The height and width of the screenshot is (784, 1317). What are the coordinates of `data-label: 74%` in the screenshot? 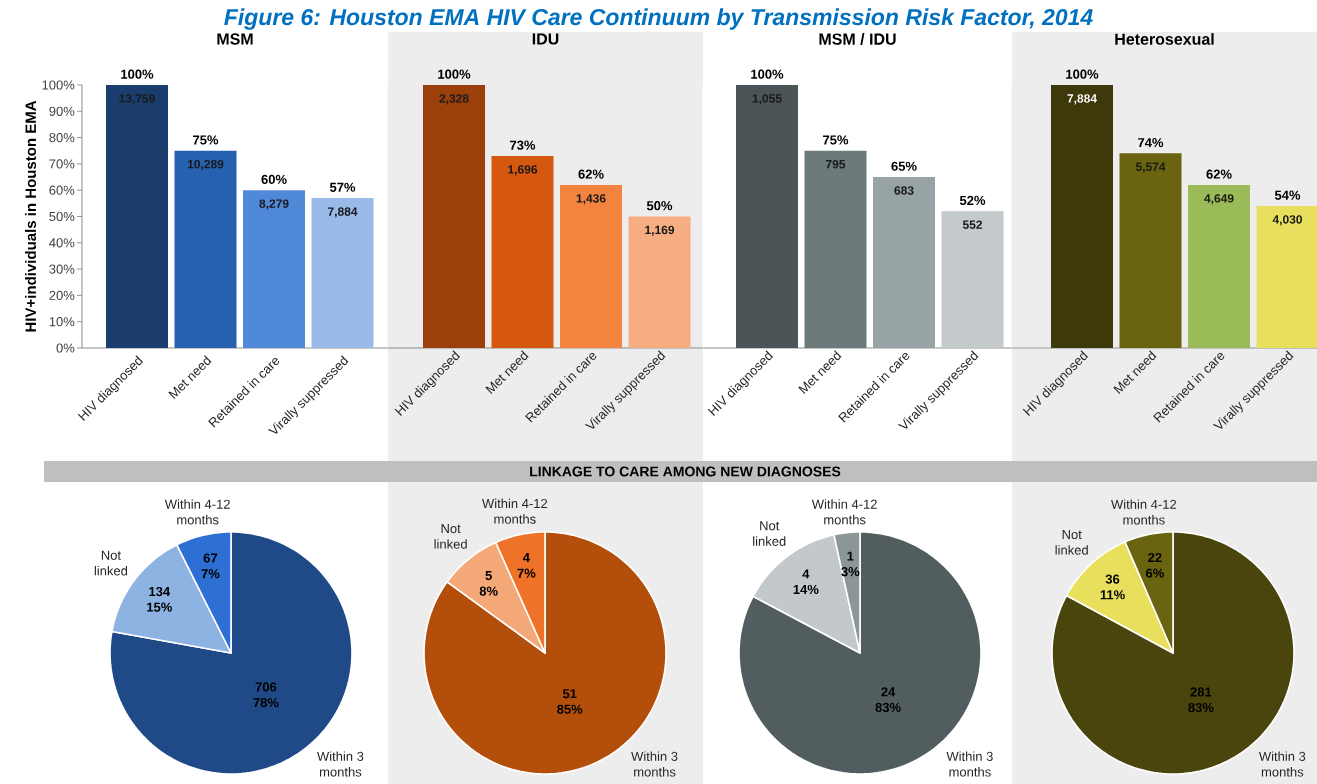 It's located at (1151, 143).